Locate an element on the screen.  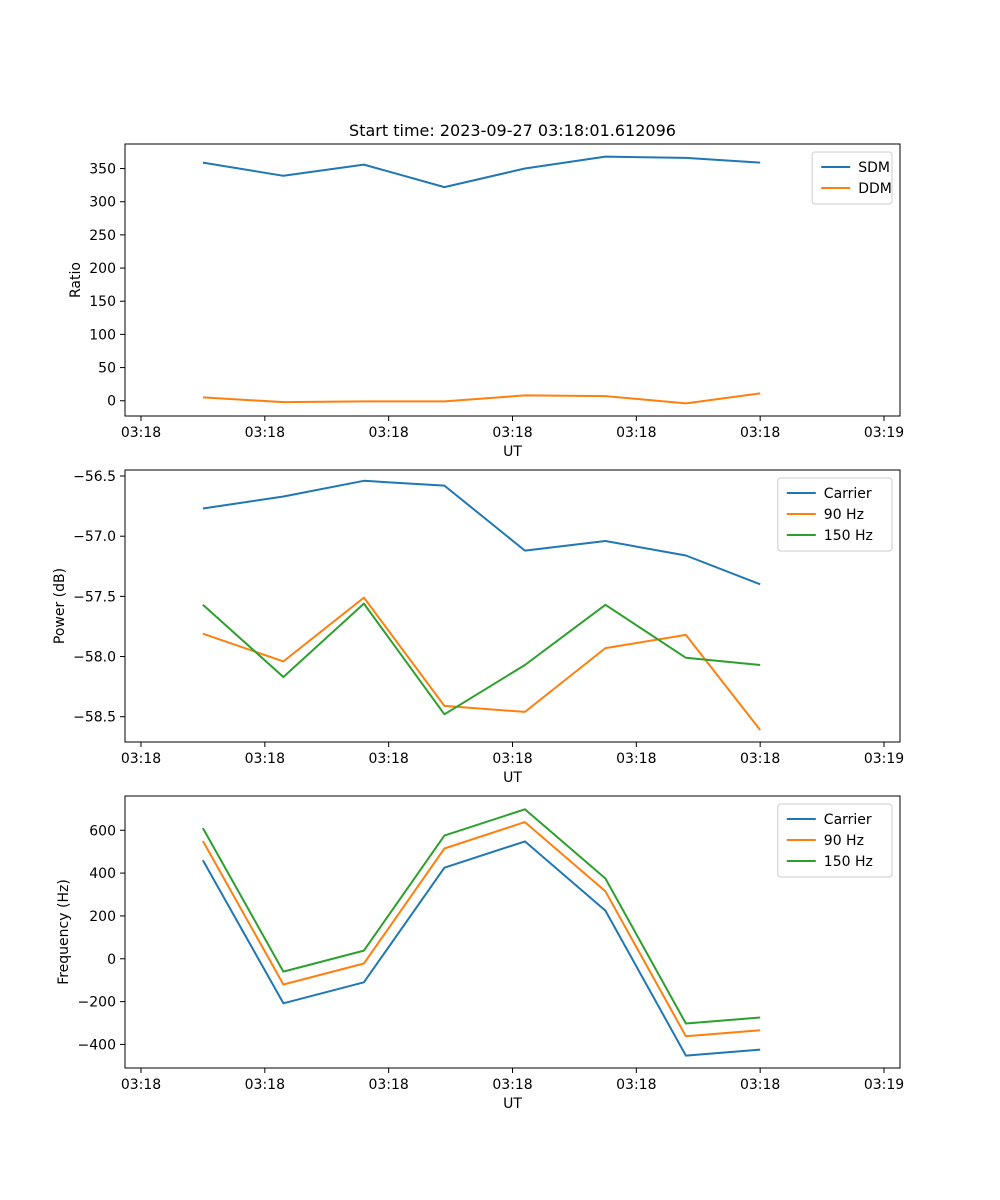
y-tick-label: 150 is located at coordinates (102, 302).